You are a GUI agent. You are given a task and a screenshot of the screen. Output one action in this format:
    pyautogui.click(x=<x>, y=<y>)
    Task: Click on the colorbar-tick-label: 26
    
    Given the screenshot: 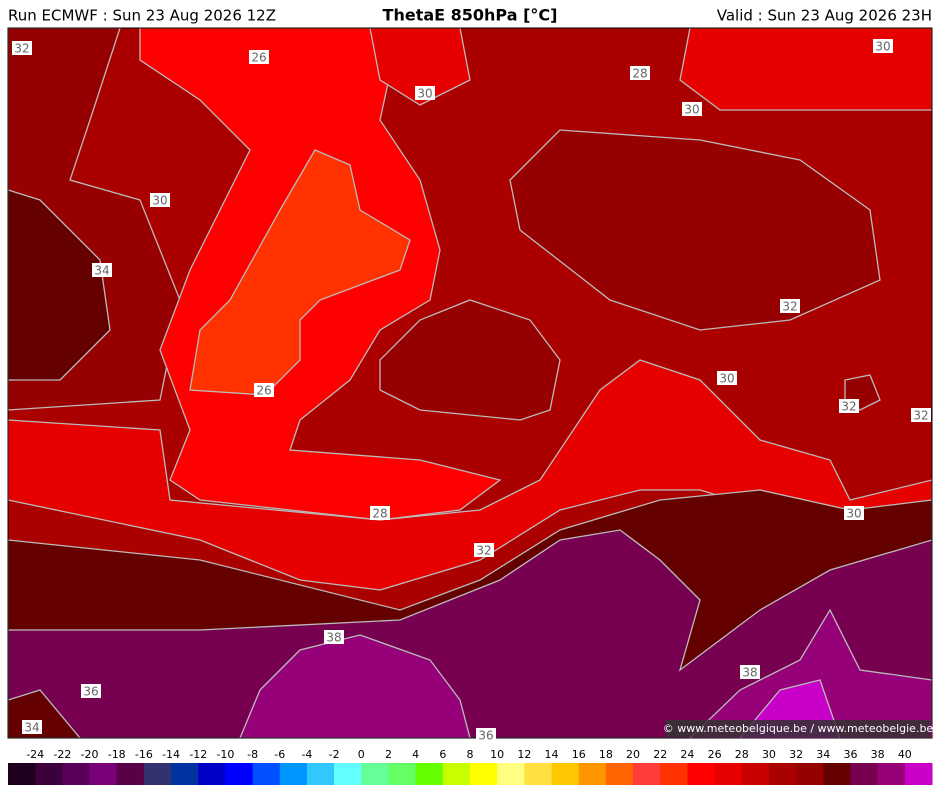 What is the action you would take?
    pyautogui.click(x=715, y=754)
    